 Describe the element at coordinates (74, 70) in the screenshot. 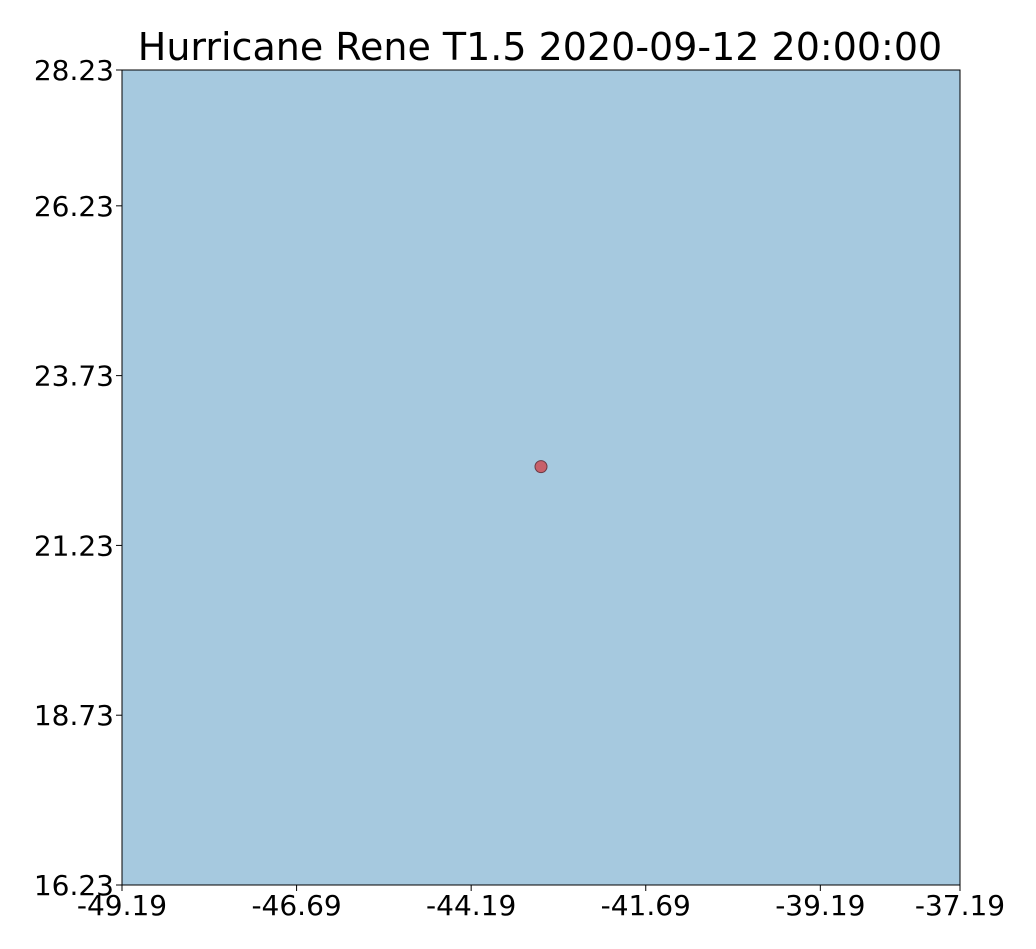

I see `y-tick-label: 28.23` at that location.